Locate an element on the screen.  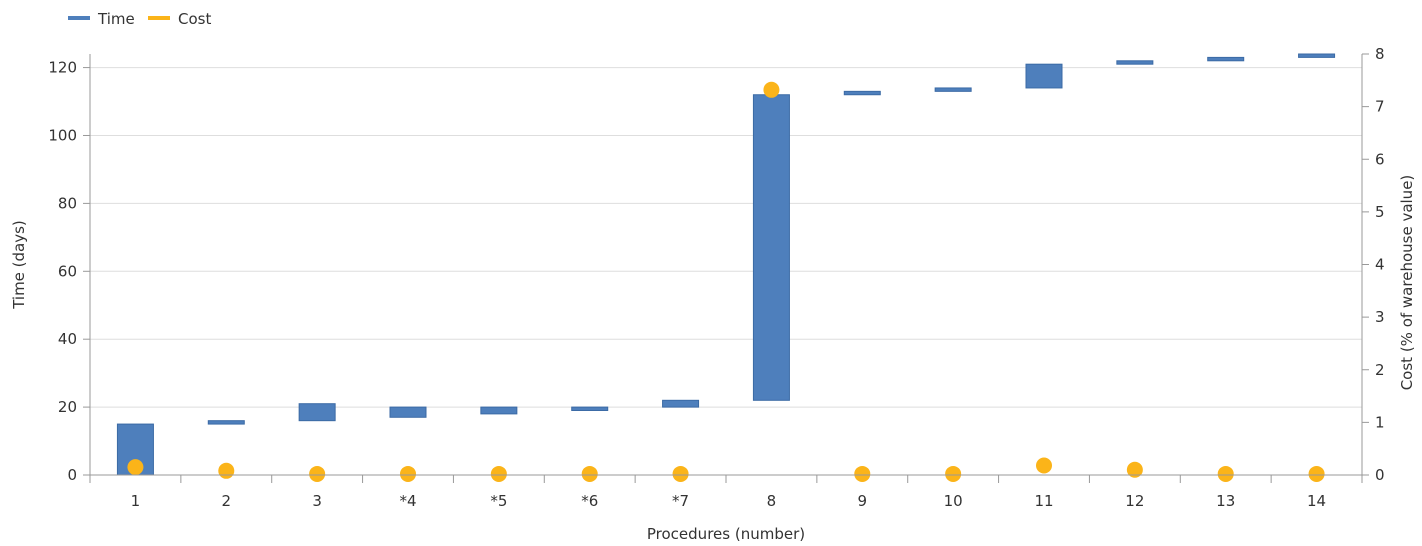
legend-label-cost: Cost is located at coordinates (194, 19).